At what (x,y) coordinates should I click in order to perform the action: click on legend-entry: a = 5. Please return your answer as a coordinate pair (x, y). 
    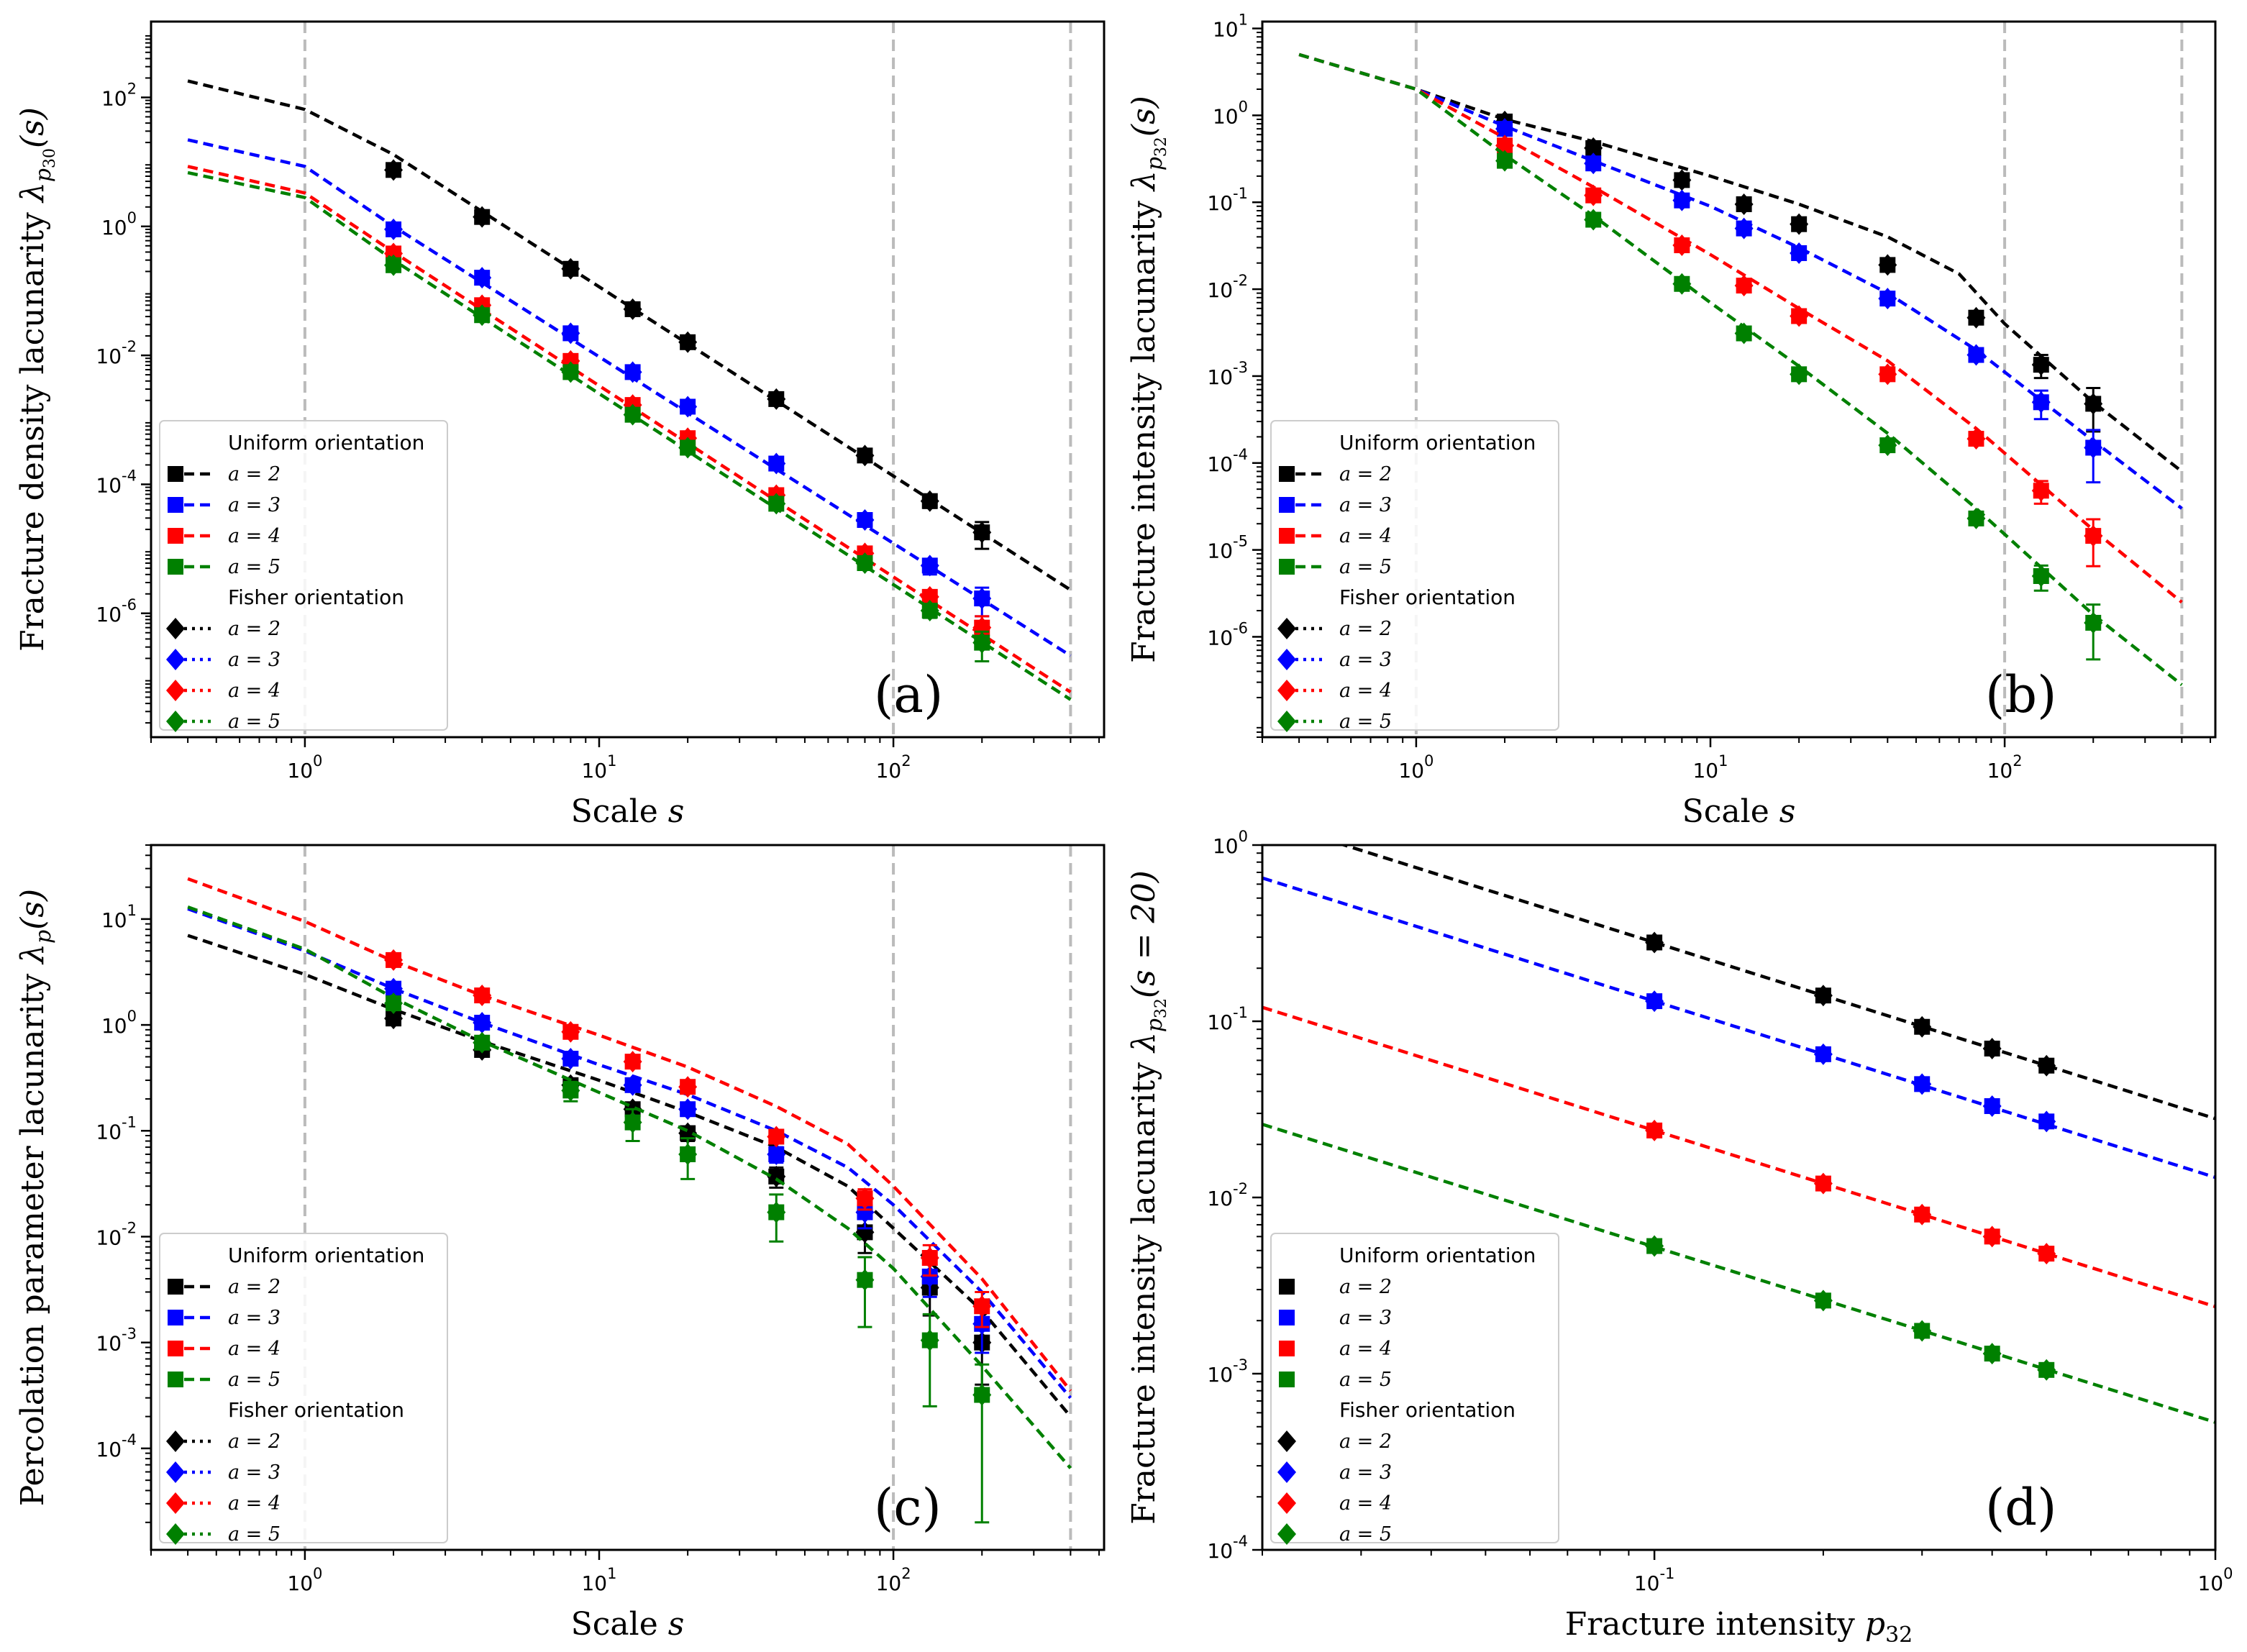
    Looking at the image, I should click on (1365, 1534).